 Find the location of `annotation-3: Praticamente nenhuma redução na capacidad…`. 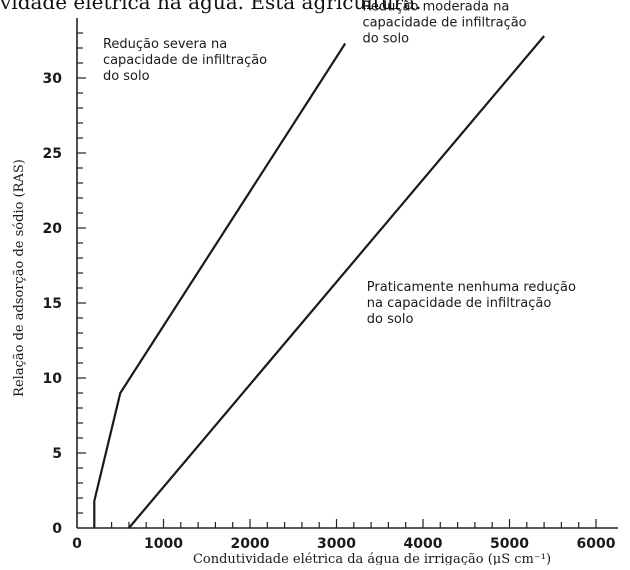

annotation-3: Praticamente nenhuma redução na capacidad… is located at coordinates (471, 303).